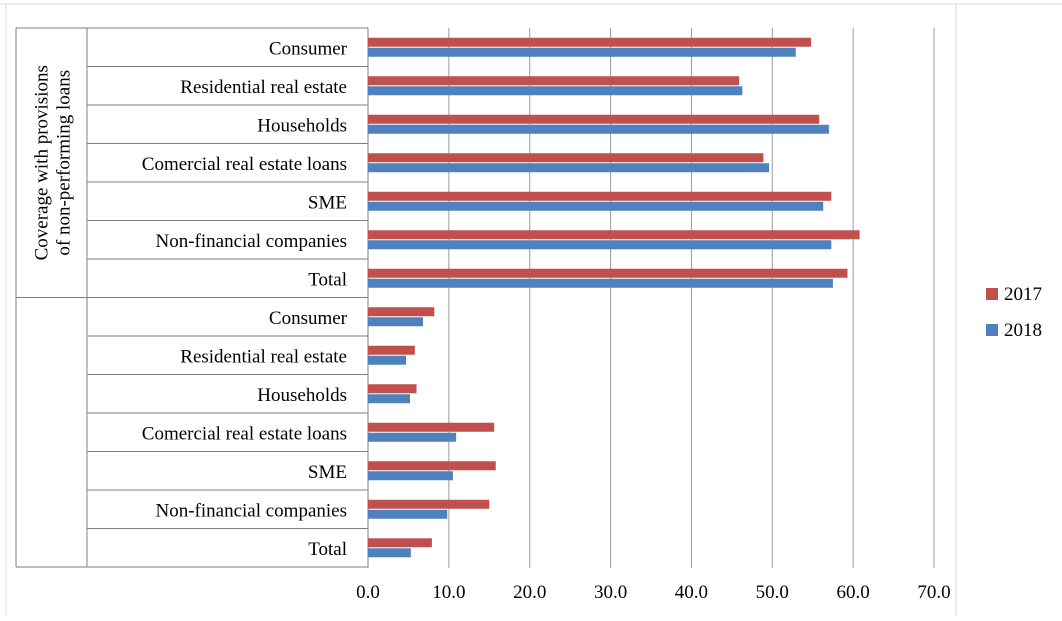 Image resolution: width=1062 pixels, height=621 pixels. I want to click on x-tick-label: 50.0, so click(772, 592).